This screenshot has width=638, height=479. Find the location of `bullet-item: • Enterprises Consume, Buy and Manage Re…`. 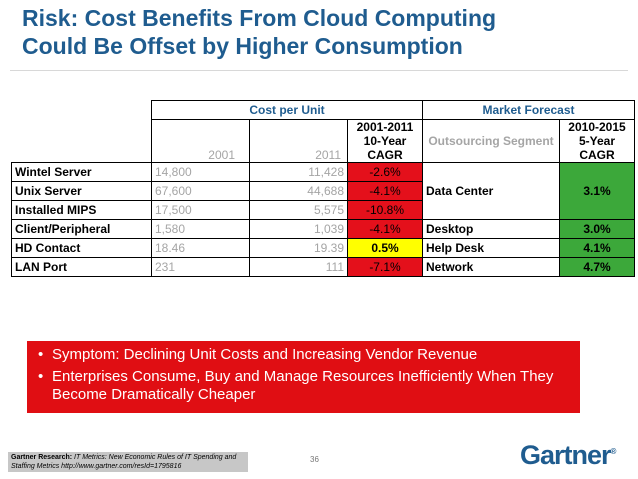

bullet-item: • Enterprises Consume, Buy and Manage Re… is located at coordinates (304, 386).